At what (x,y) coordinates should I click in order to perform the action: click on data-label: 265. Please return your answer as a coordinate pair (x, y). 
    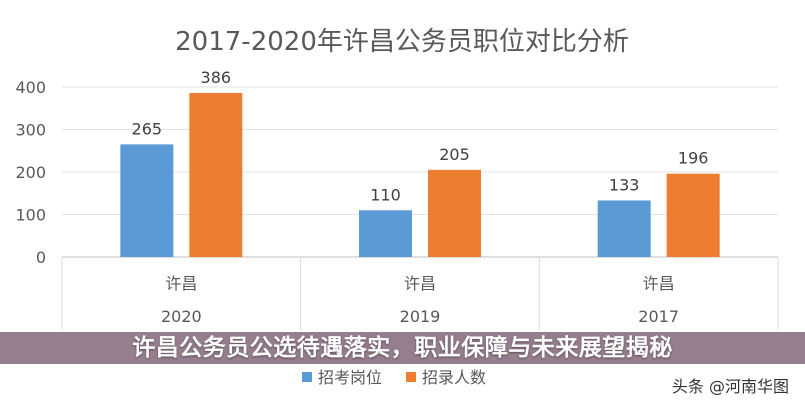
    Looking at the image, I should click on (147, 128).